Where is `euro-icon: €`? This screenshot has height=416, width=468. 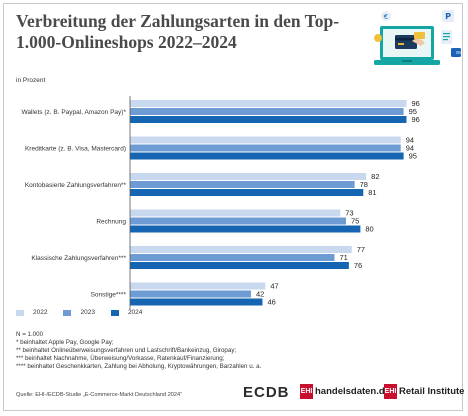 euro-icon: € is located at coordinates (386, 16).